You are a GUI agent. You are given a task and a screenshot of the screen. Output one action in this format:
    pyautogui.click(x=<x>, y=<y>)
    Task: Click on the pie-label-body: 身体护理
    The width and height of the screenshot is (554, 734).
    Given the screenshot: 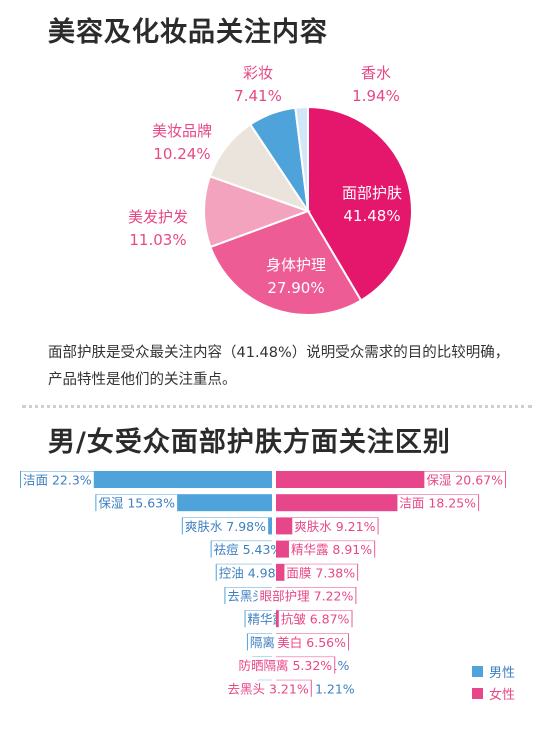 What is the action you would take?
    pyautogui.click(x=296, y=265)
    